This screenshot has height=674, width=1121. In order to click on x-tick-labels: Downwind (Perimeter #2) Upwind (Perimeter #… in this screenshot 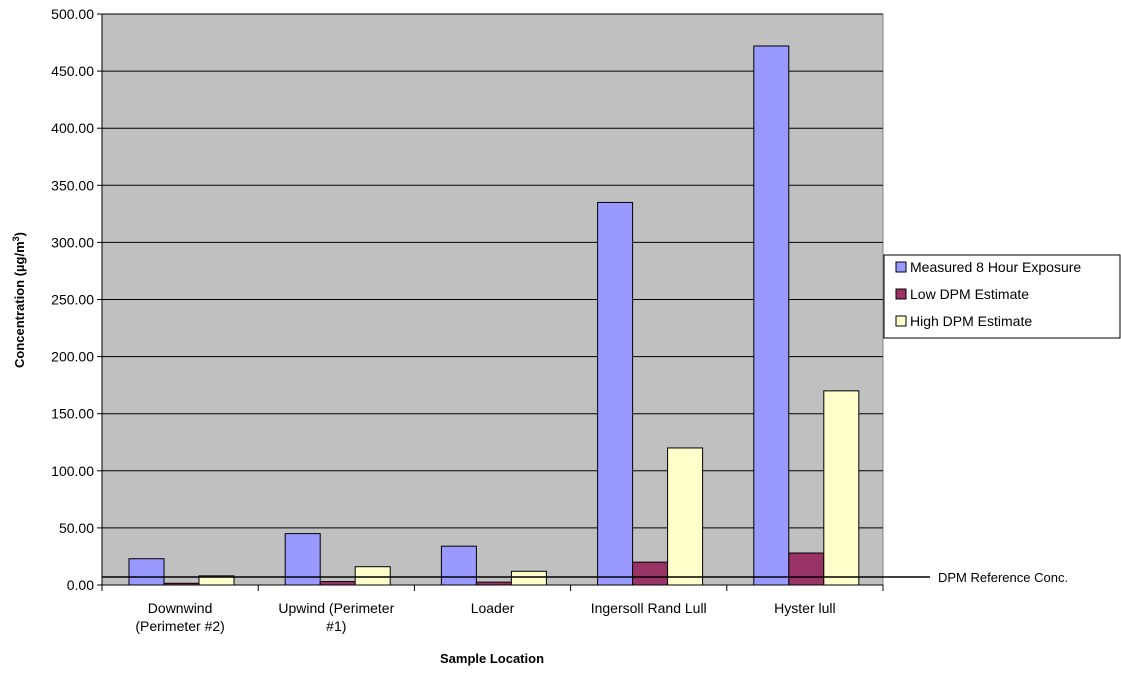, I will do `click(485, 617)`.